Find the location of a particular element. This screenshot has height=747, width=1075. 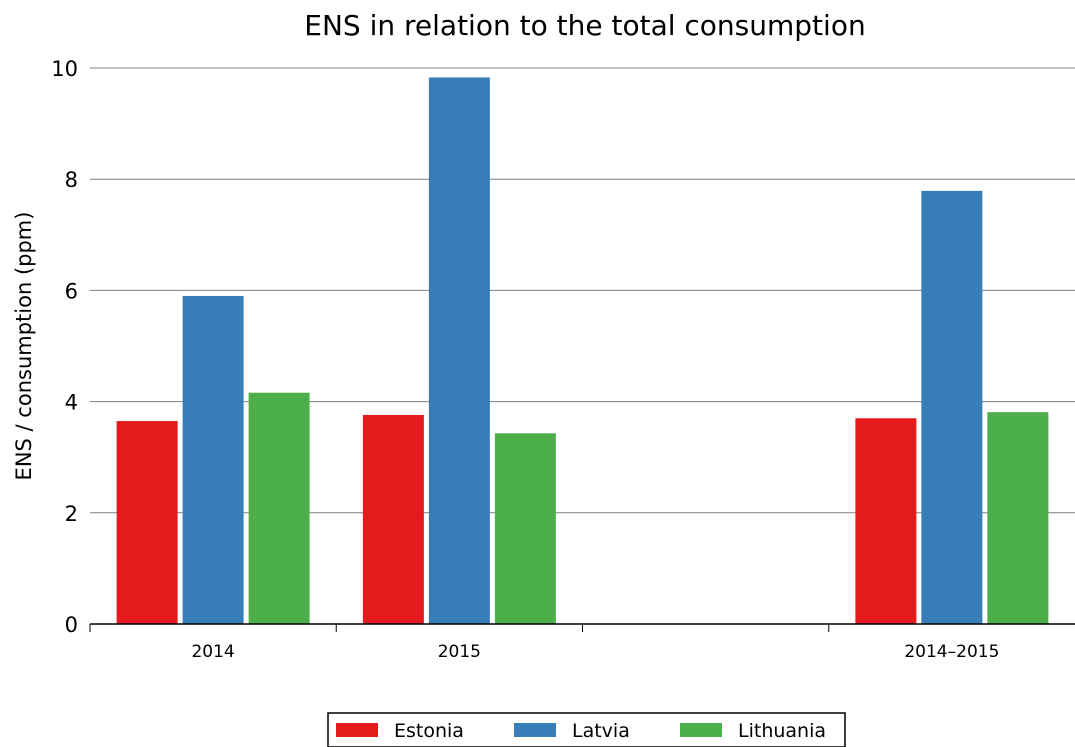

legend-swatch-latvia is located at coordinates (535, 730).